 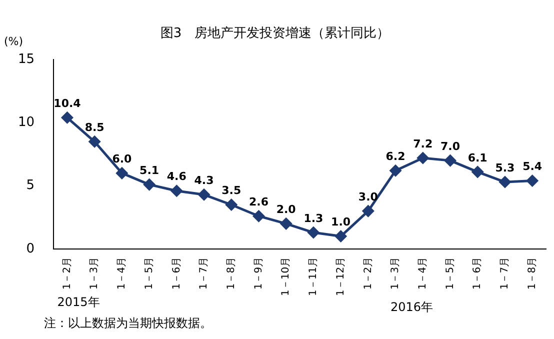 What do you see at coordinates (128, 323) in the screenshot?
I see `text: 注：以上数据为当期快报数据。` at bounding box center [128, 323].